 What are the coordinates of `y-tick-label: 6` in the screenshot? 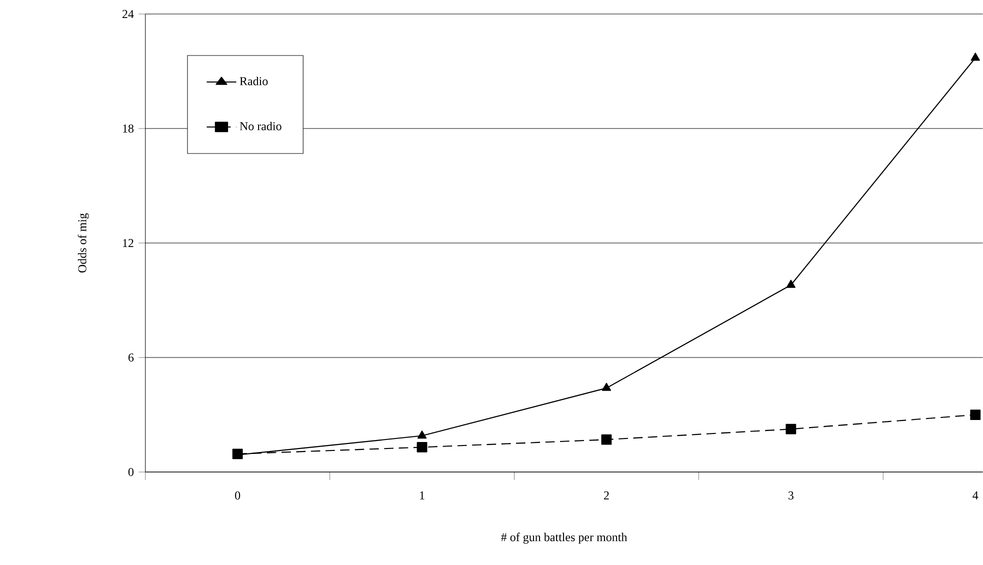 It's located at (131, 357).